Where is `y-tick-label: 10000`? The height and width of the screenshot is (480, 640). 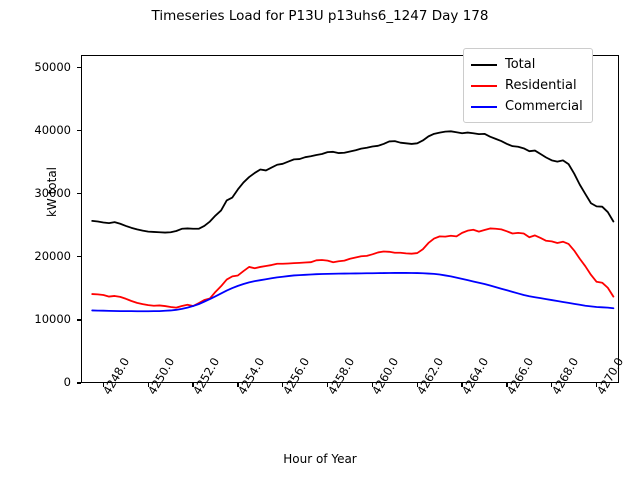
y-tick-label: 10000 is located at coordinates (52, 318).